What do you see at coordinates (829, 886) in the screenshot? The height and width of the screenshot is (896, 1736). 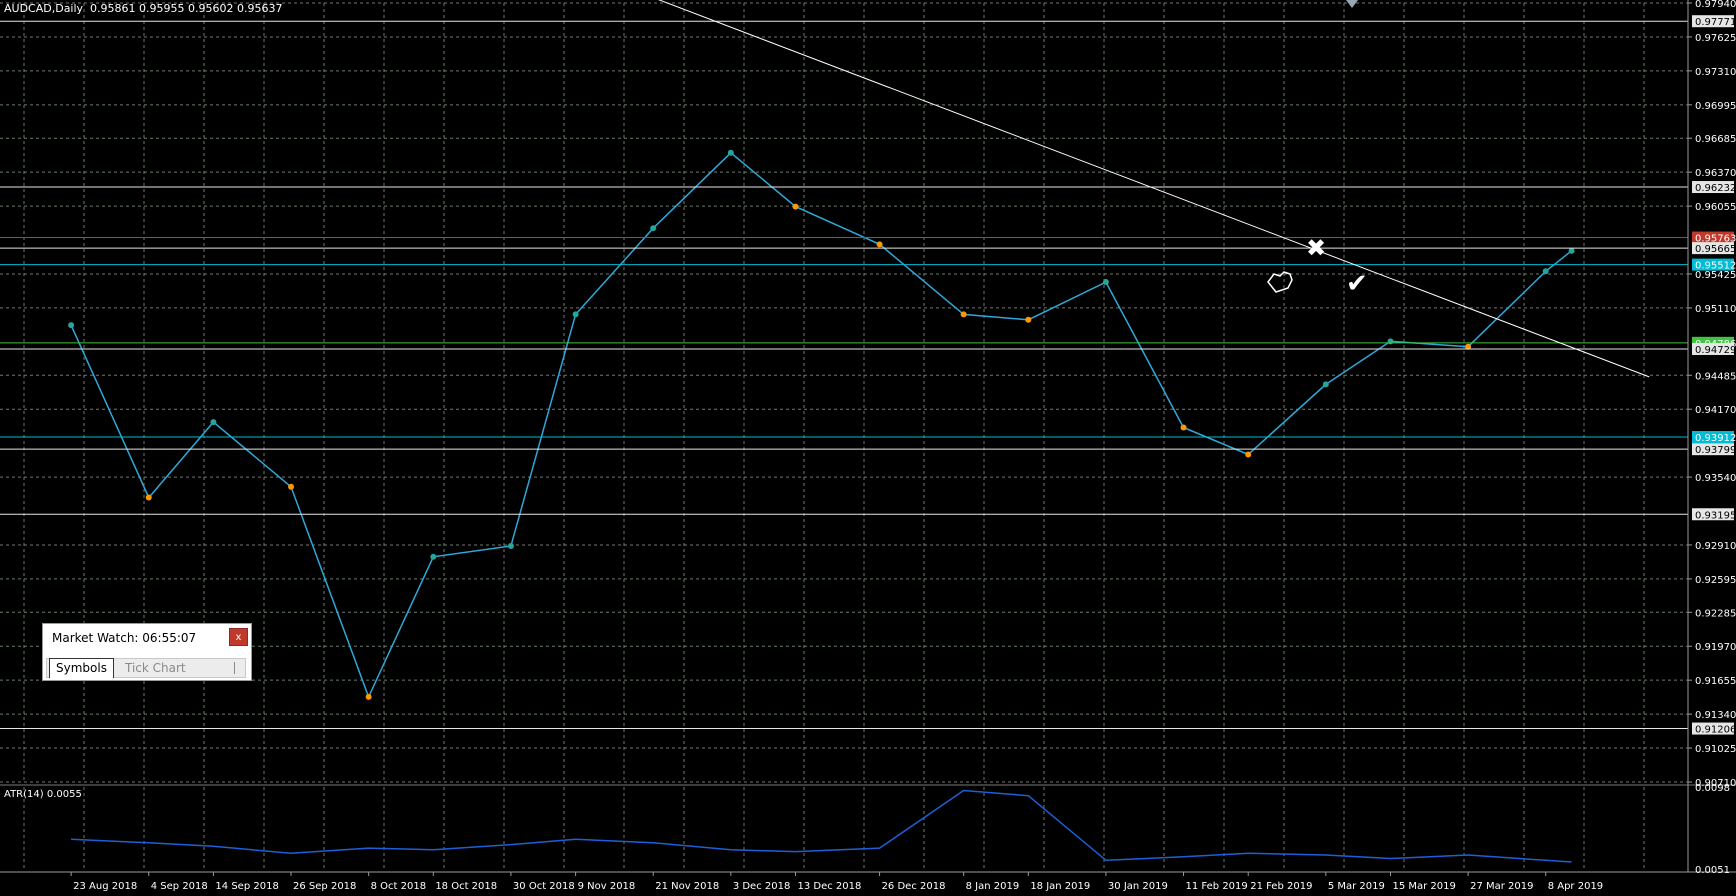 I see `time-tick-label: 13 Dec 2018` at bounding box center [829, 886].